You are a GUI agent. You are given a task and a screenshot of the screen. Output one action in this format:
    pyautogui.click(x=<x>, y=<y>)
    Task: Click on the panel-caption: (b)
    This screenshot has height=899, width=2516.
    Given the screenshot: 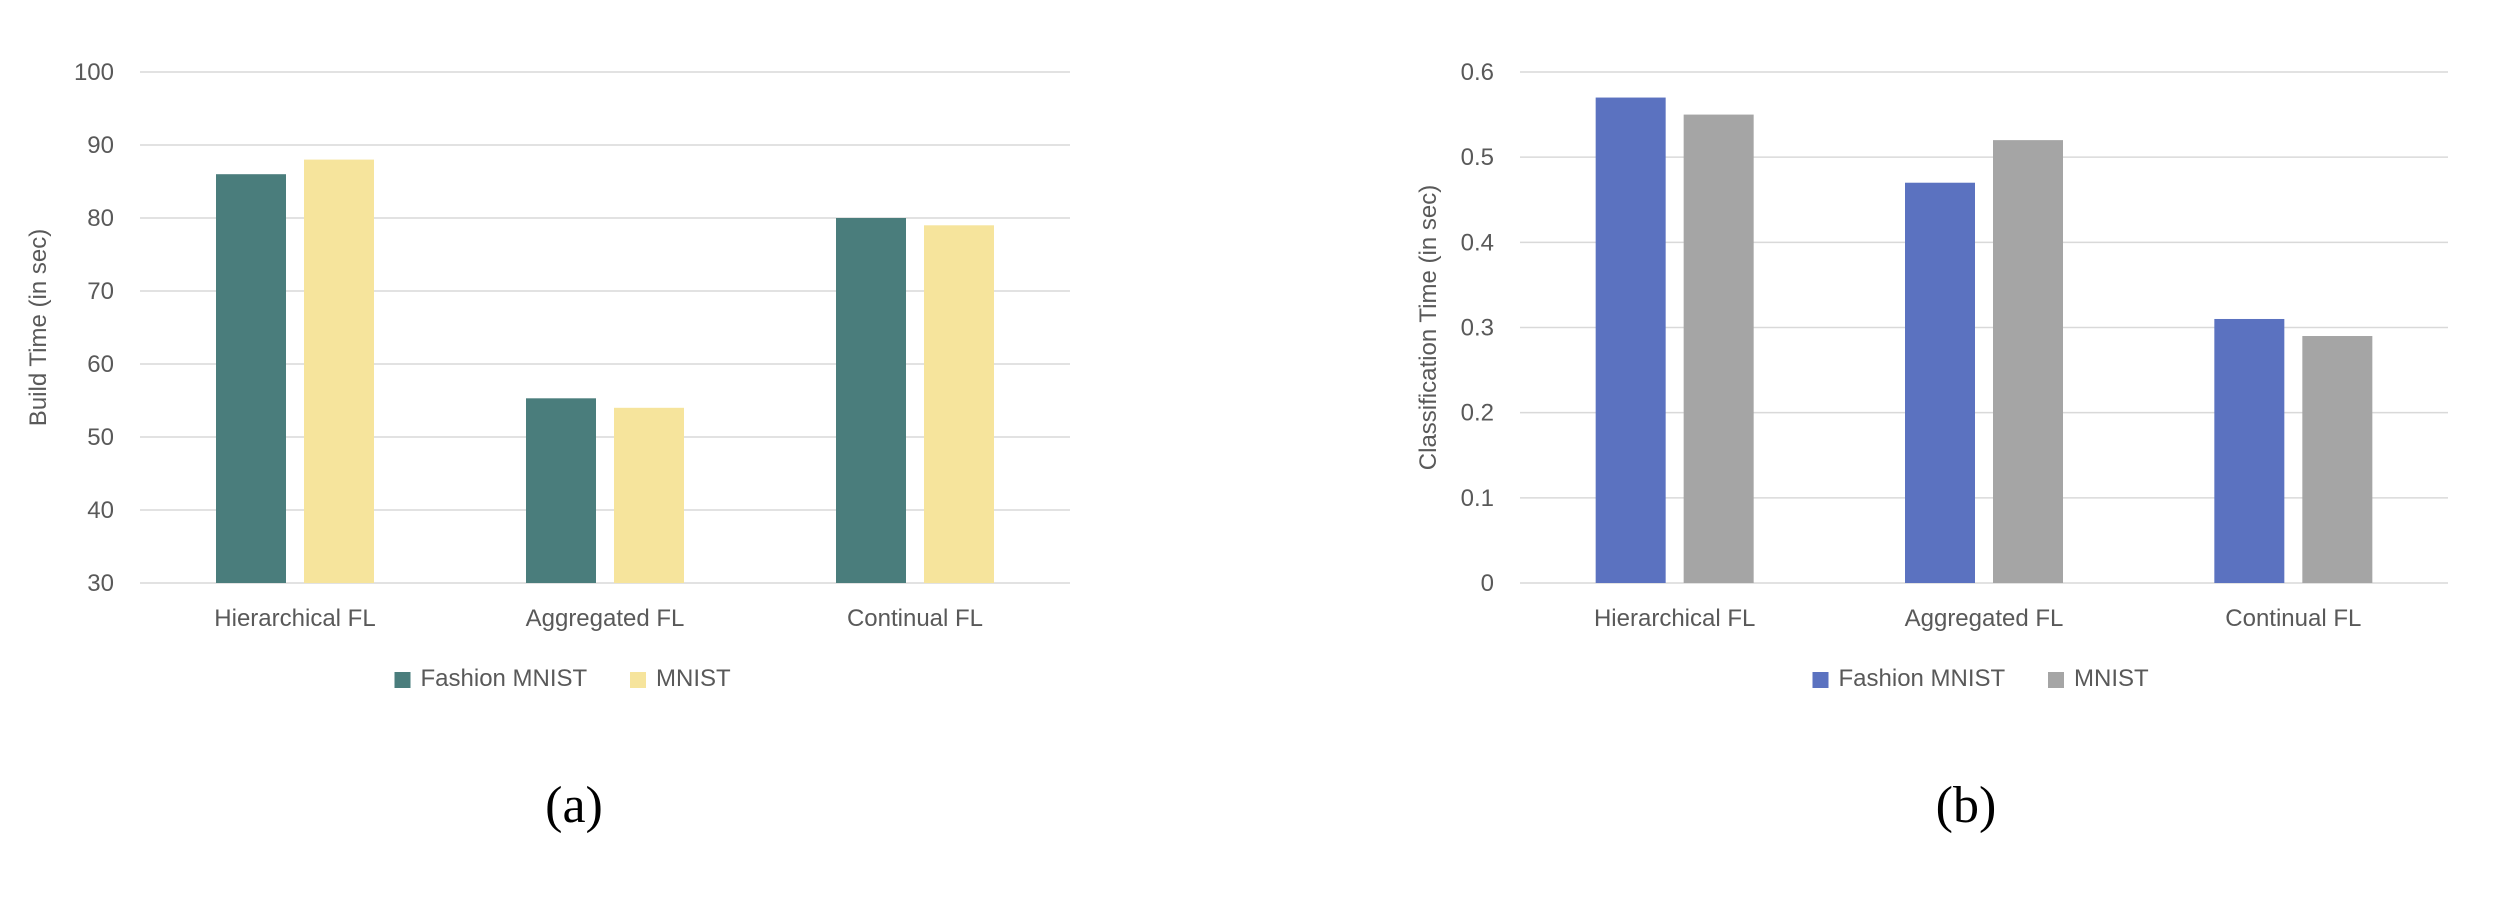 What is the action you would take?
    pyautogui.click(x=1966, y=805)
    